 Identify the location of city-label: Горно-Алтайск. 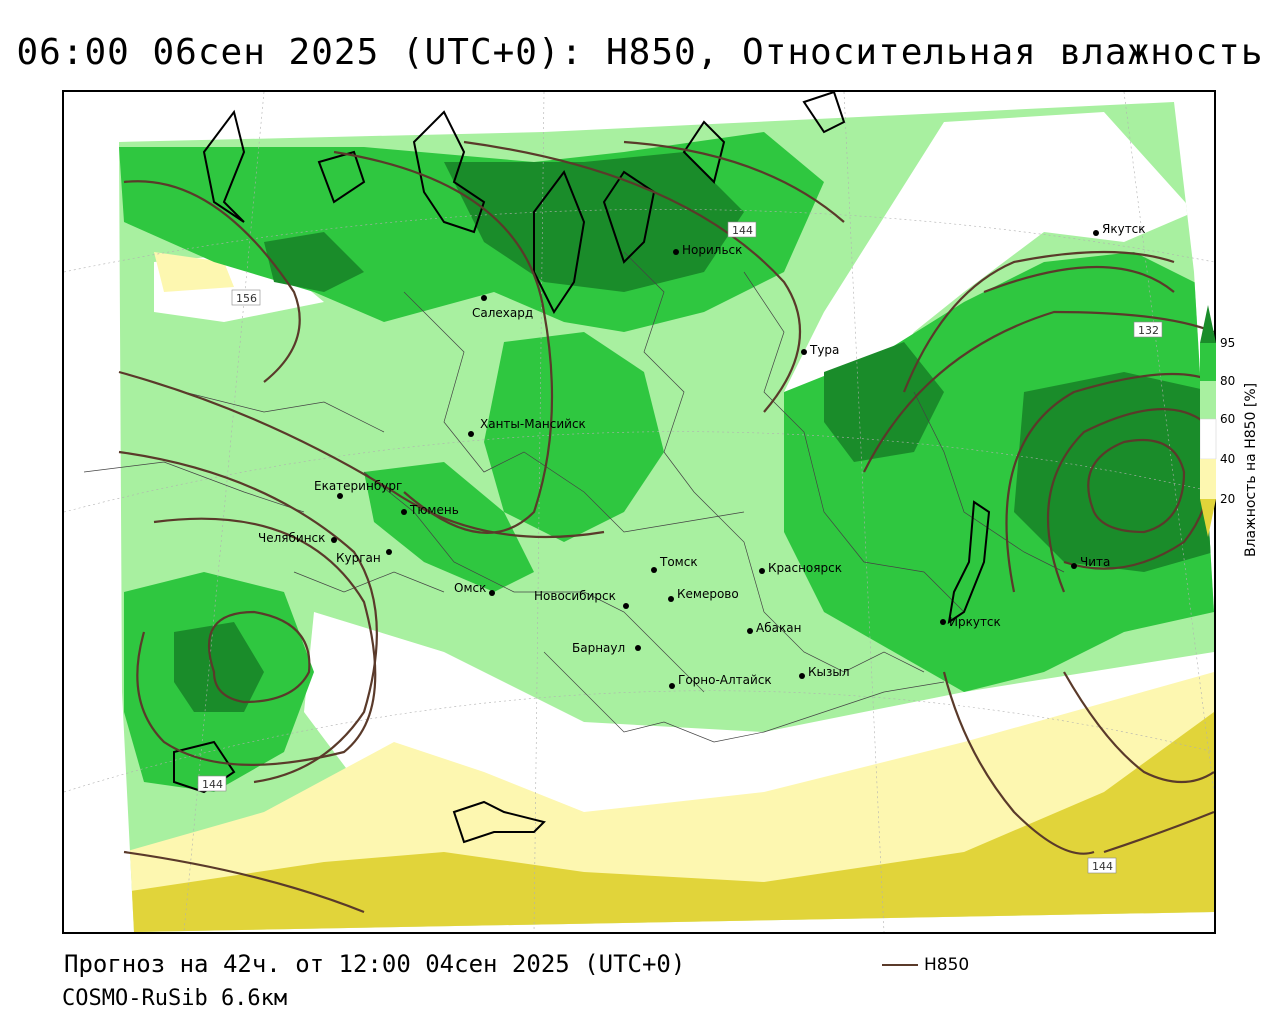
(725, 680).